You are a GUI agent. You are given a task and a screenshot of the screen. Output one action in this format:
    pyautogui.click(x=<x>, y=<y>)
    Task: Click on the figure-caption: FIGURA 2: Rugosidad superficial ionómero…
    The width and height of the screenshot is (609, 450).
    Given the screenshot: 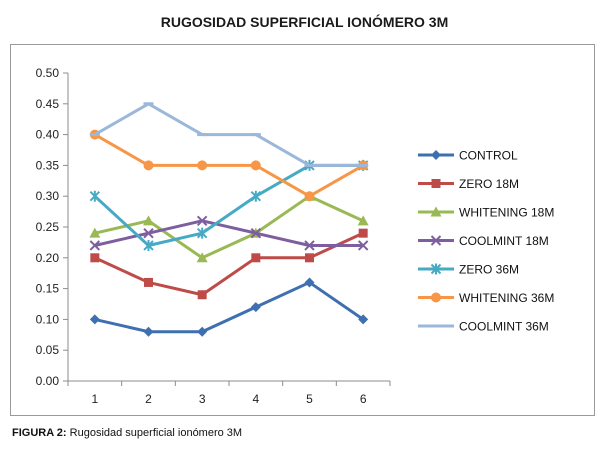 What is the action you would take?
    pyautogui.click(x=127, y=433)
    